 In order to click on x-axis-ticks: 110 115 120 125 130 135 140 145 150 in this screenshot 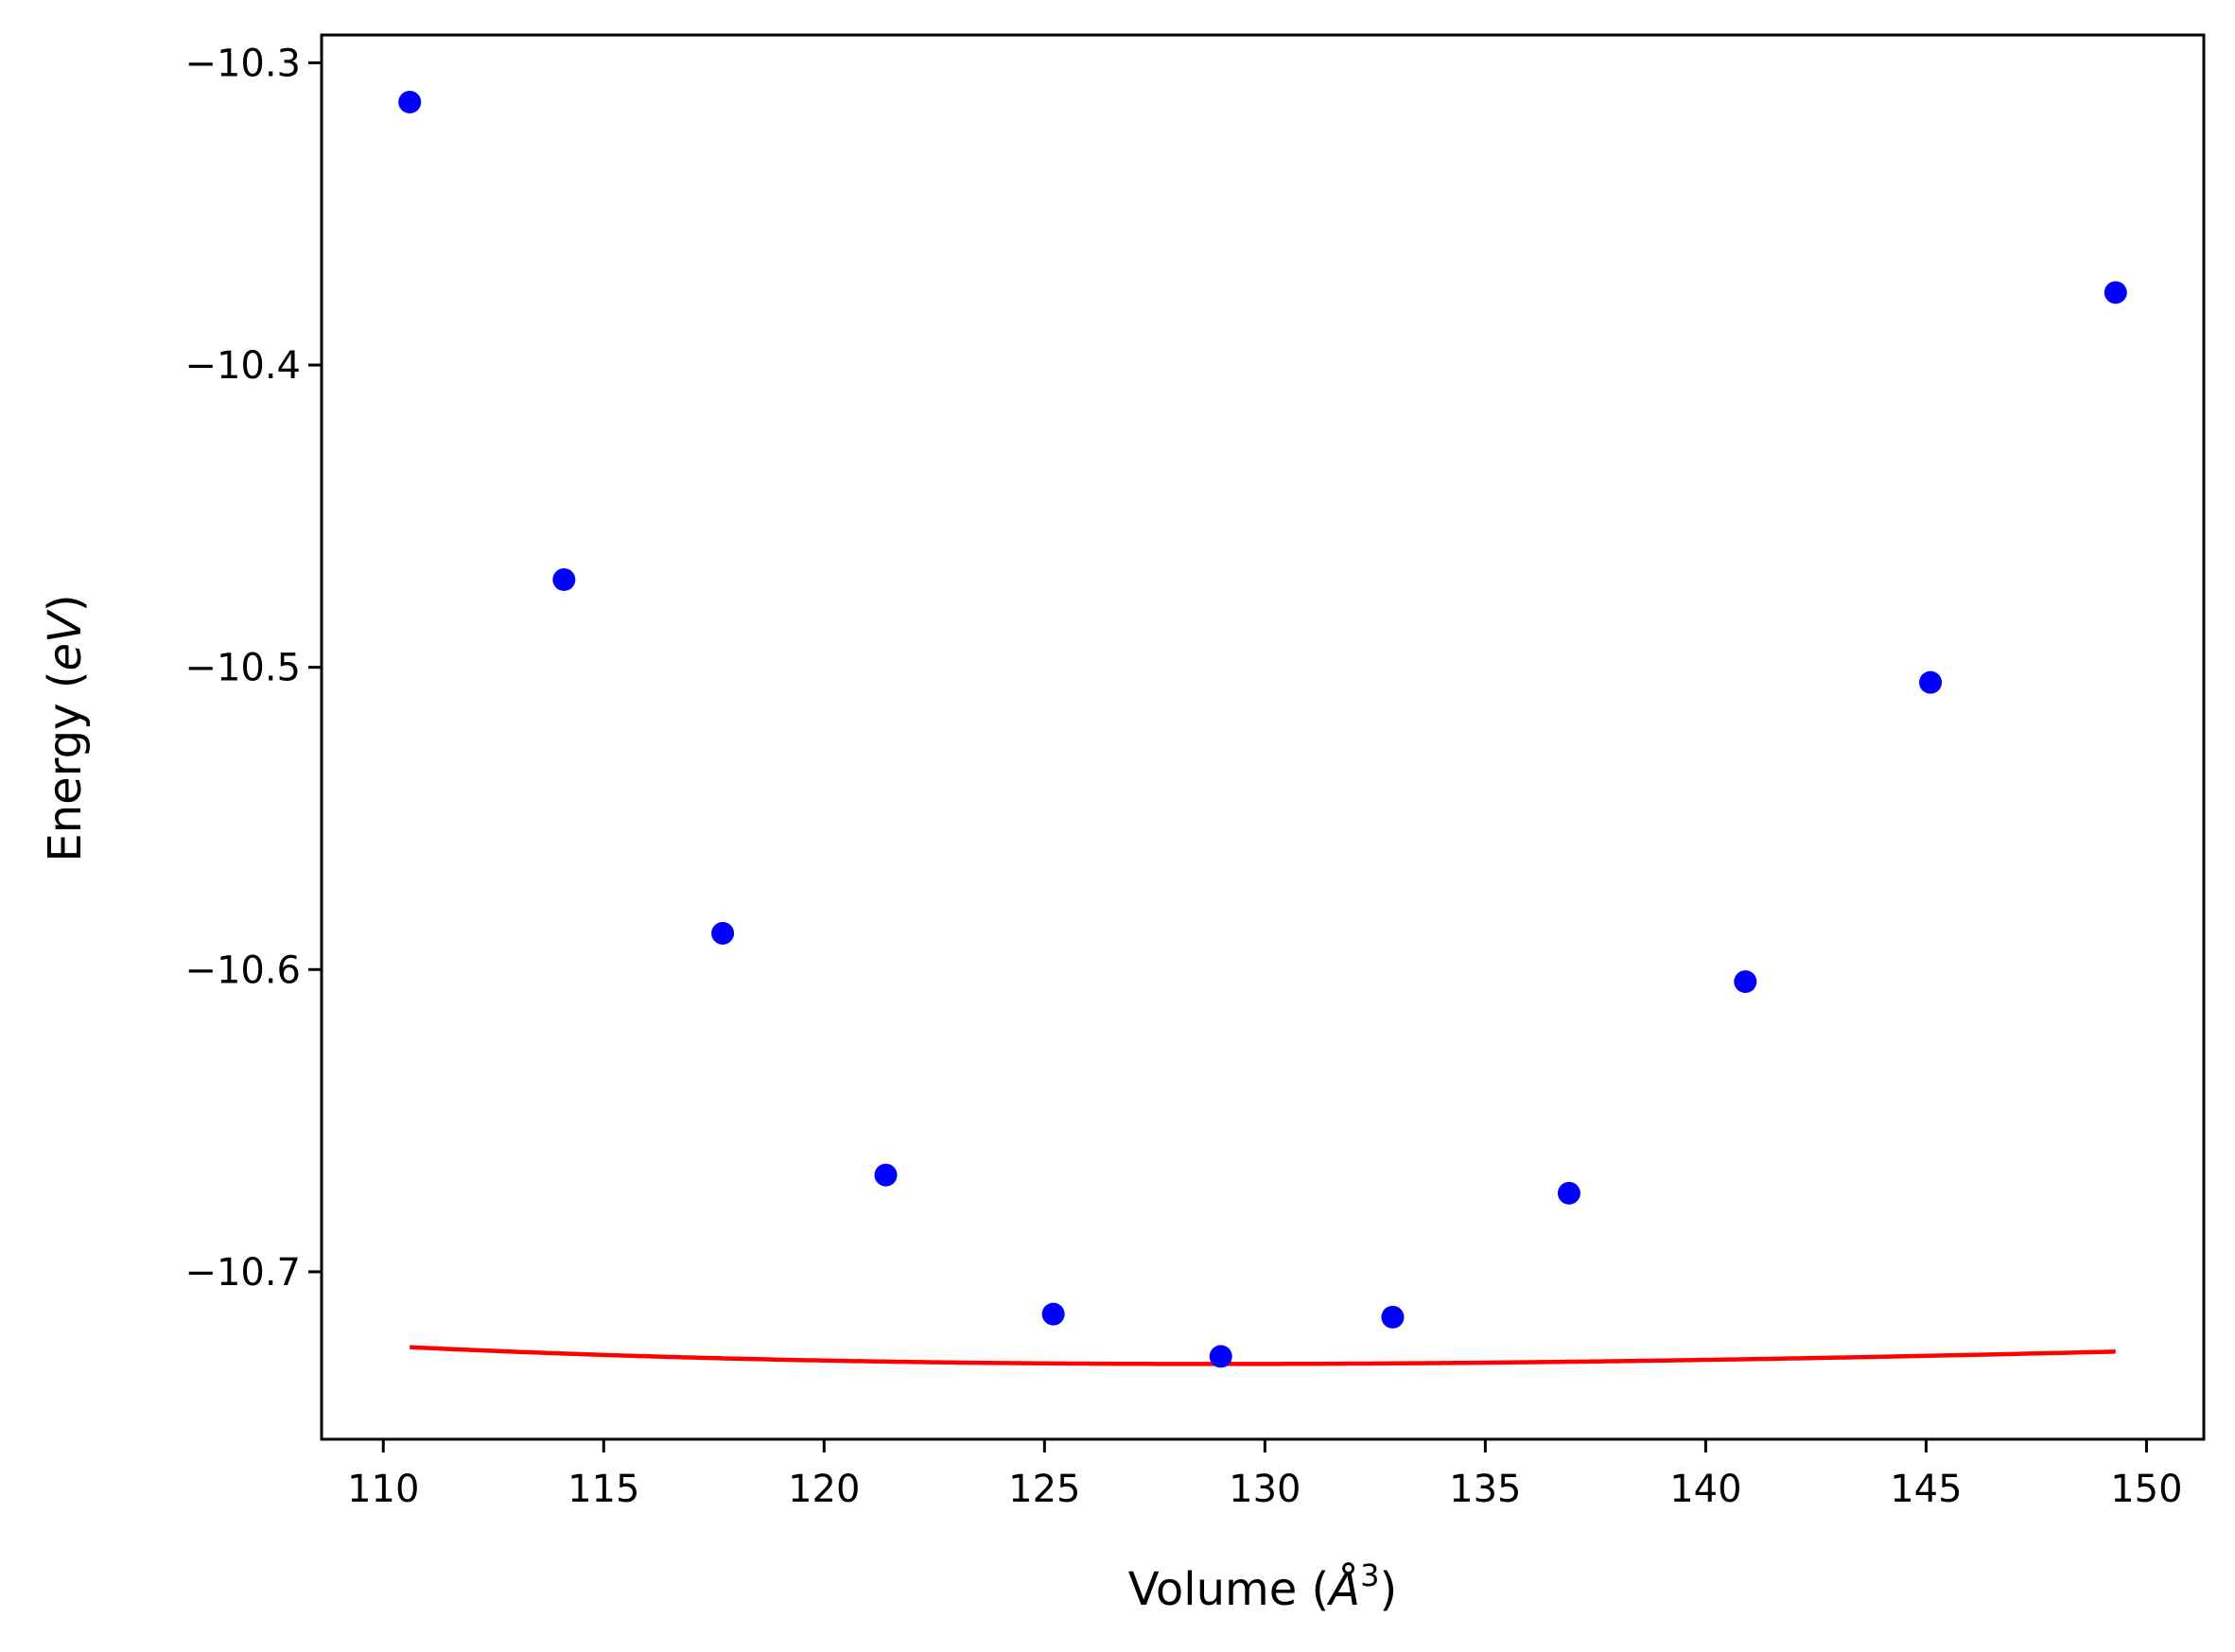, I will do `click(1265, 1475)`.